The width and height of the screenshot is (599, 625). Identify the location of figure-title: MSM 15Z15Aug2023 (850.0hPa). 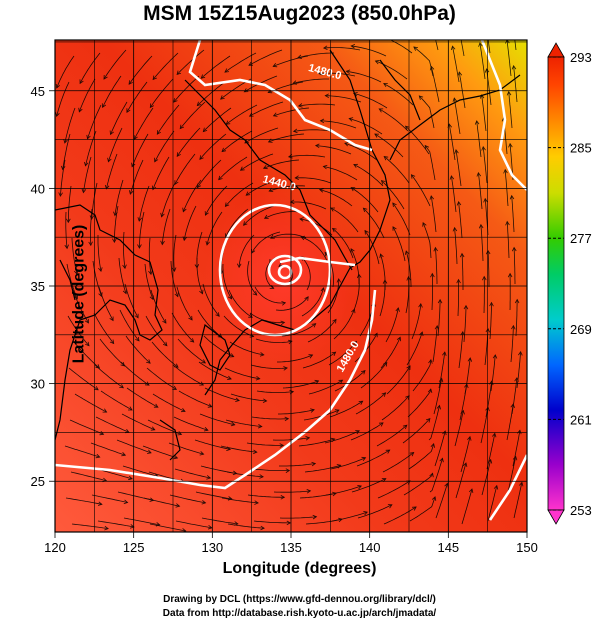
(299, 13).